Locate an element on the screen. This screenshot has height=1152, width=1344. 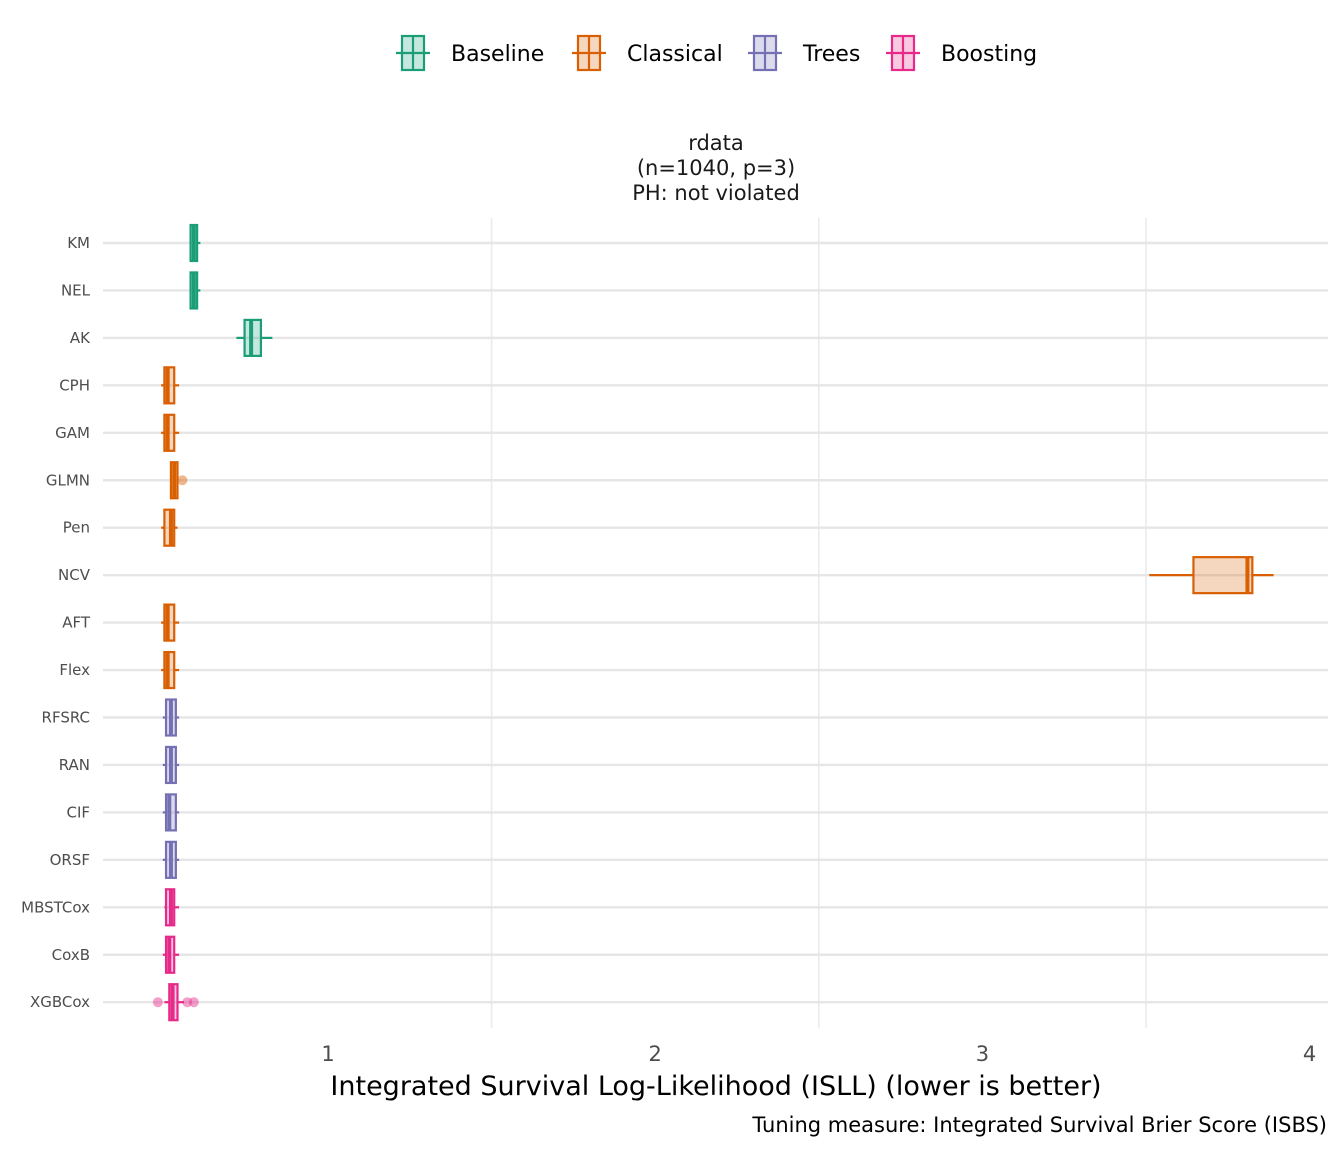
legend-item-trees: Trees is located at coordinates (804, 53).